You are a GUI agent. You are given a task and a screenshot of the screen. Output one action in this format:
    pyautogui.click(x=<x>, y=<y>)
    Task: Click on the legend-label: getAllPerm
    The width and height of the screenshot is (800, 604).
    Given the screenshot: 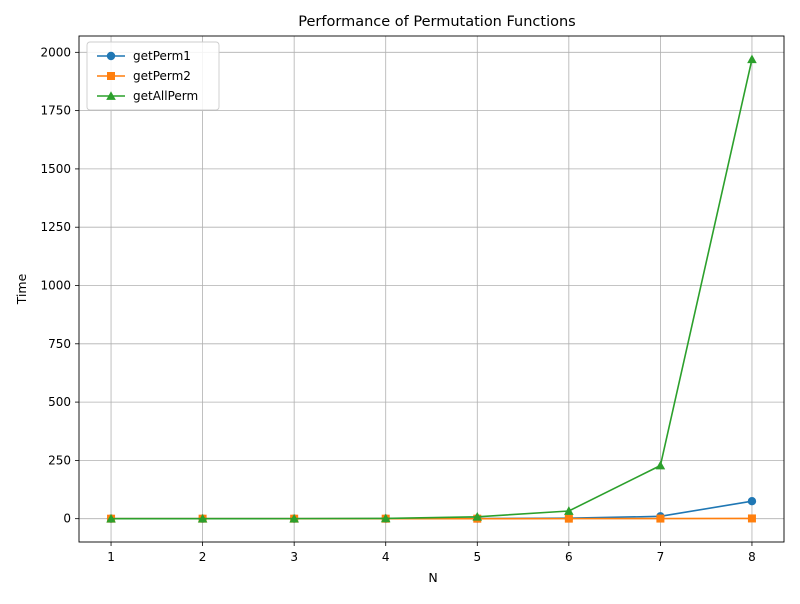 What is the action you would take?
    pyautogui.click(x=165, y=96)
    